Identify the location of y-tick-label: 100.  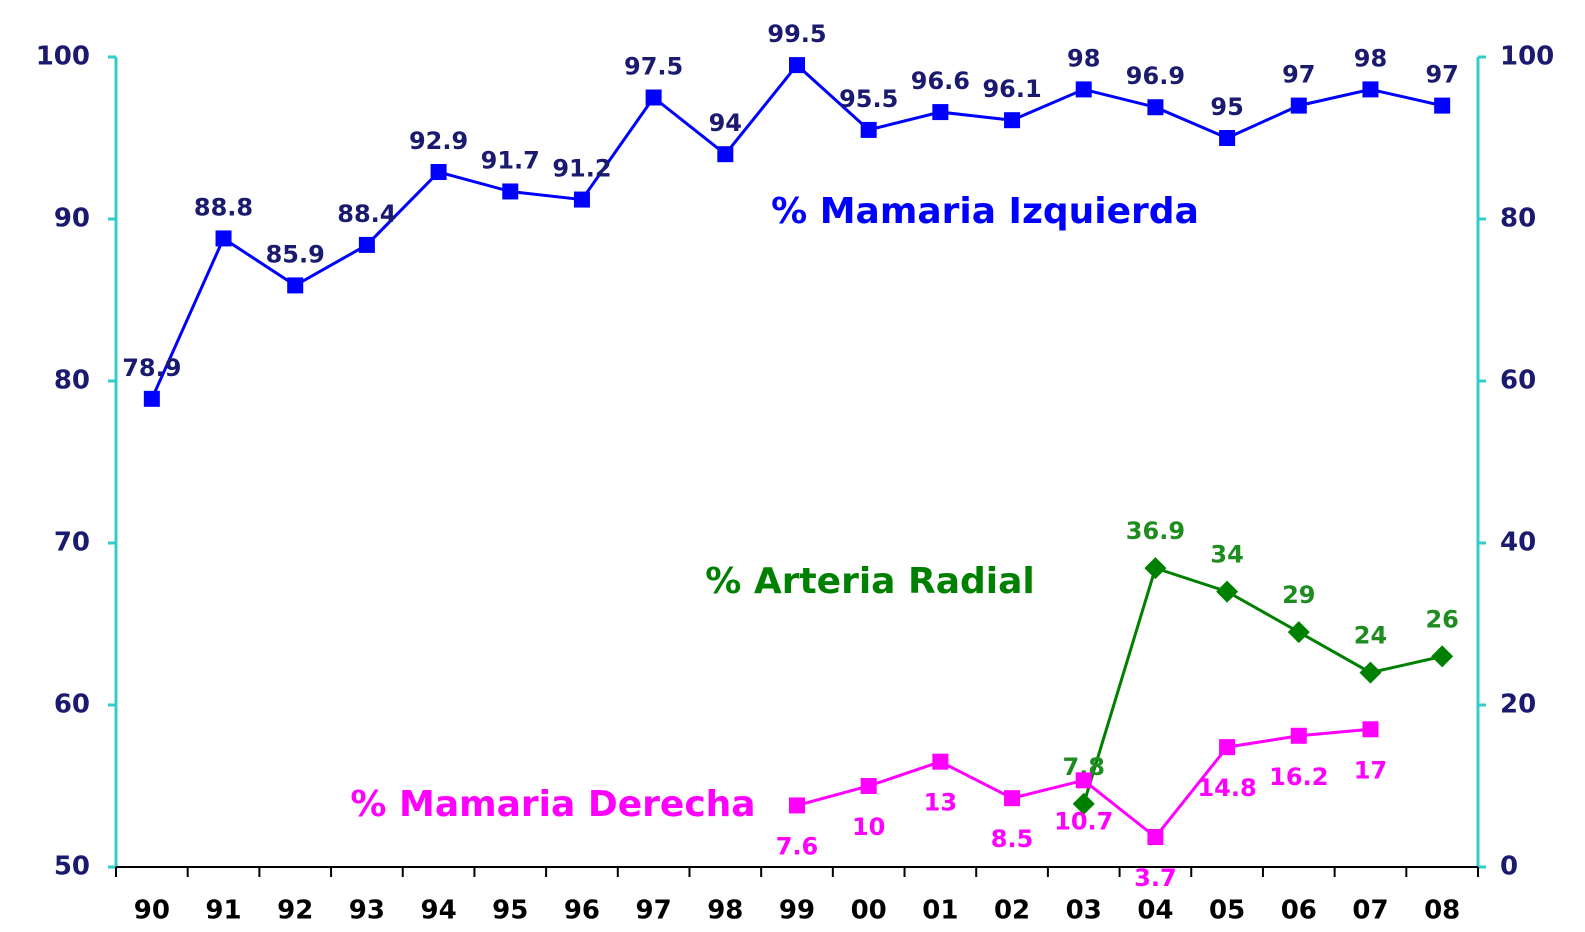
(63, 57).